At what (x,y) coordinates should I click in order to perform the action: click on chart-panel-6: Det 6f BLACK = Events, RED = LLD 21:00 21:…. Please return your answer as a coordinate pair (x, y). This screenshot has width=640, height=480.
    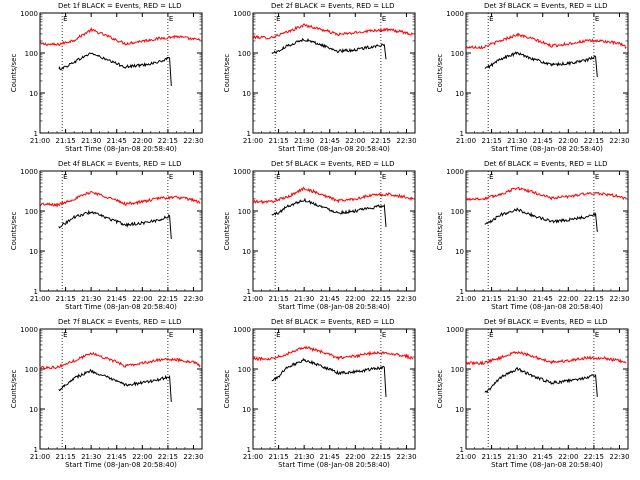
    Looking at the image, I should click on (533, 235).